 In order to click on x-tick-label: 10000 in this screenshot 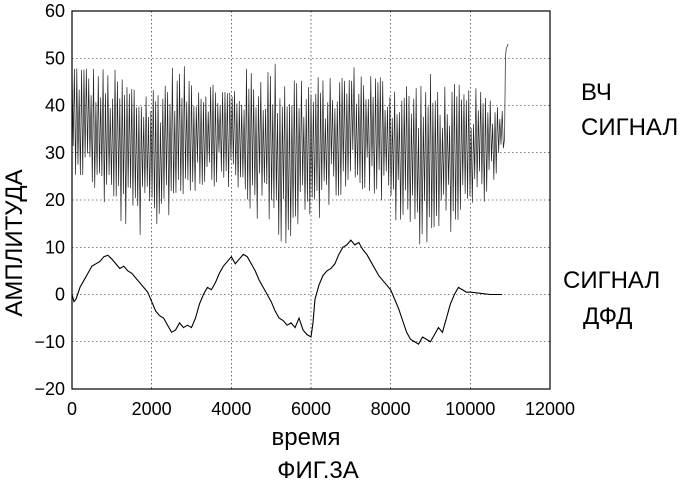, I will do `click(470, 409)`.